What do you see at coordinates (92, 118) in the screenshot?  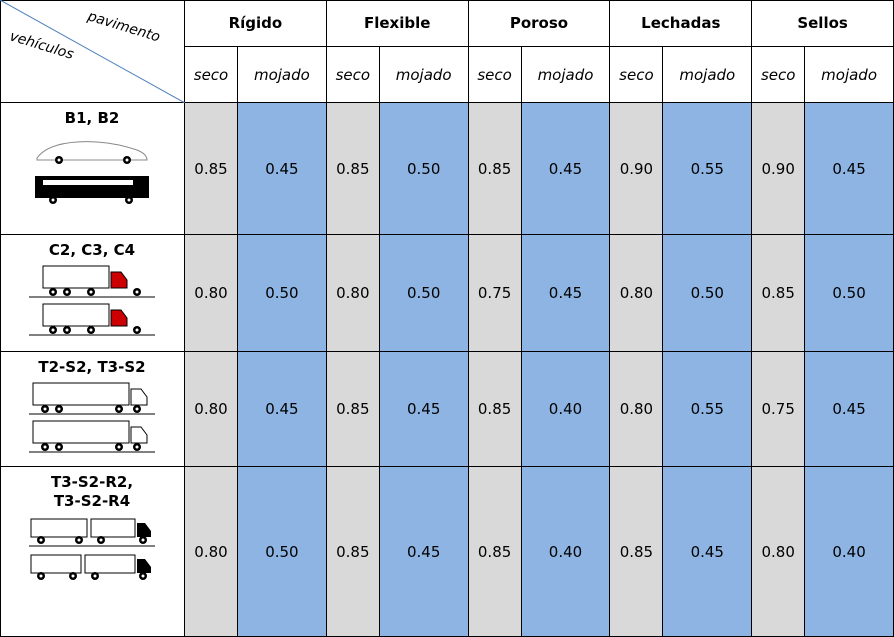 I see `vehicle-label: B1, B2` at bounding box center [92, 118].